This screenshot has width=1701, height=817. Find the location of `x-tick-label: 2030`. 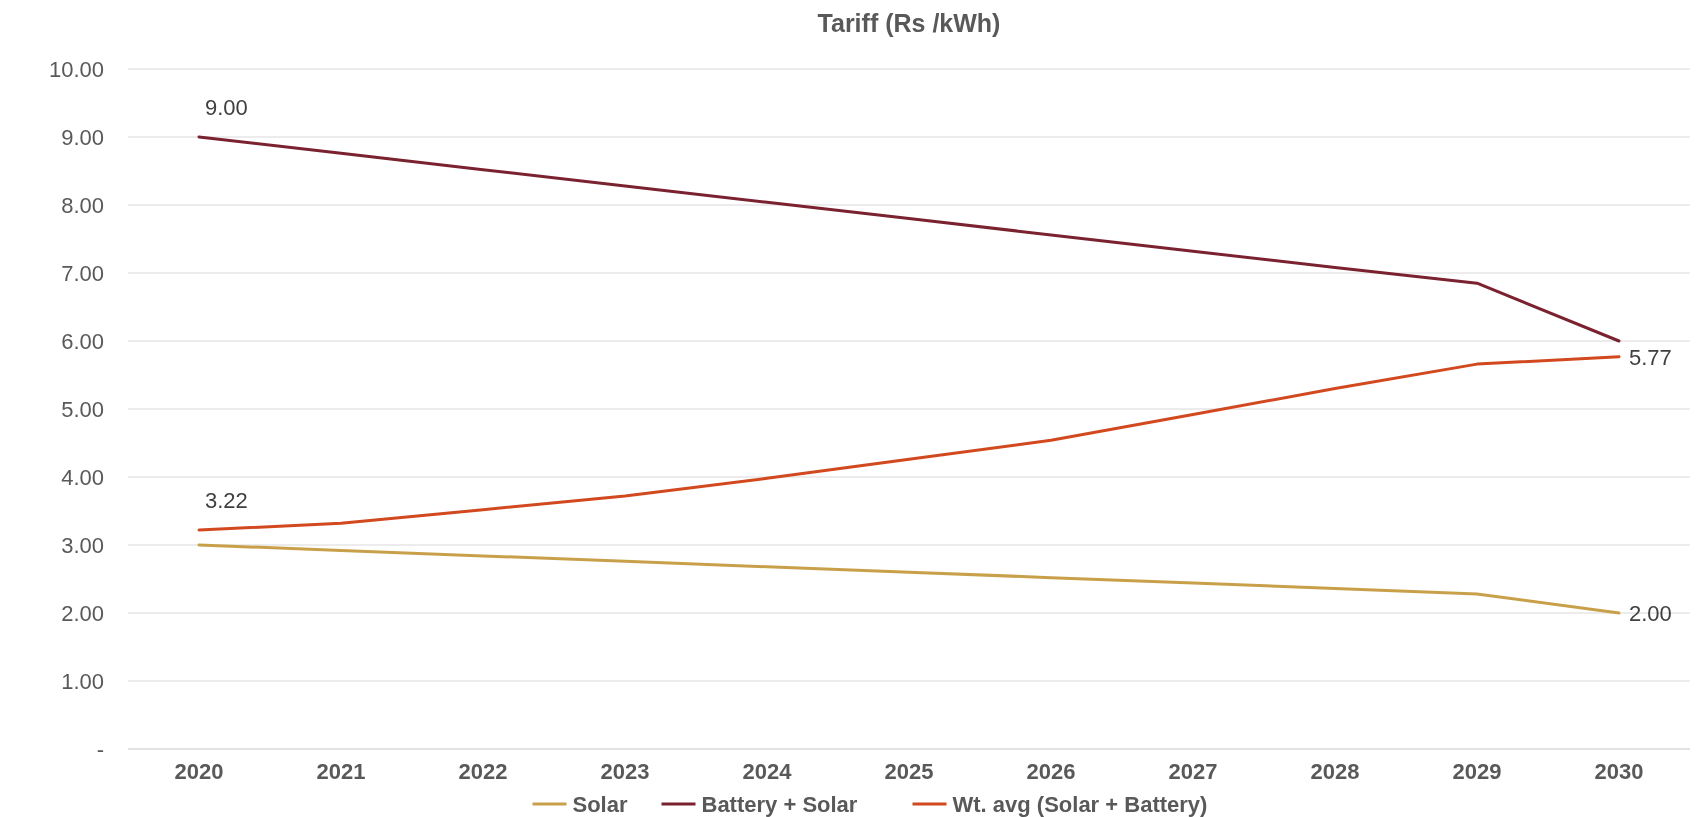

x-tick-label: 2030 is located at coordinates (1619, 771).